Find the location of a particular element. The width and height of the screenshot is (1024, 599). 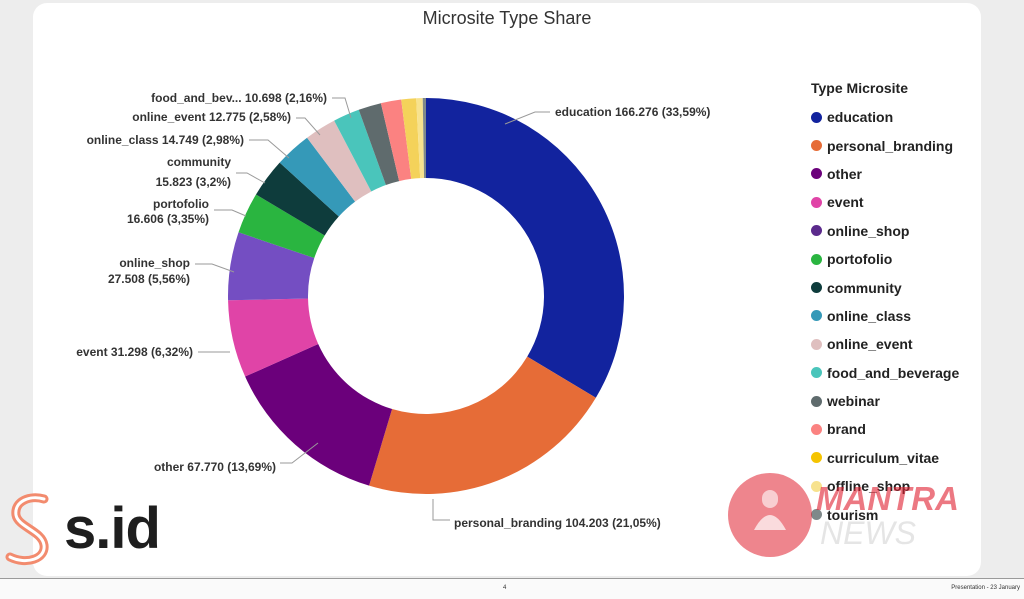

leader-online_shop is located at coordinates (215, 268).